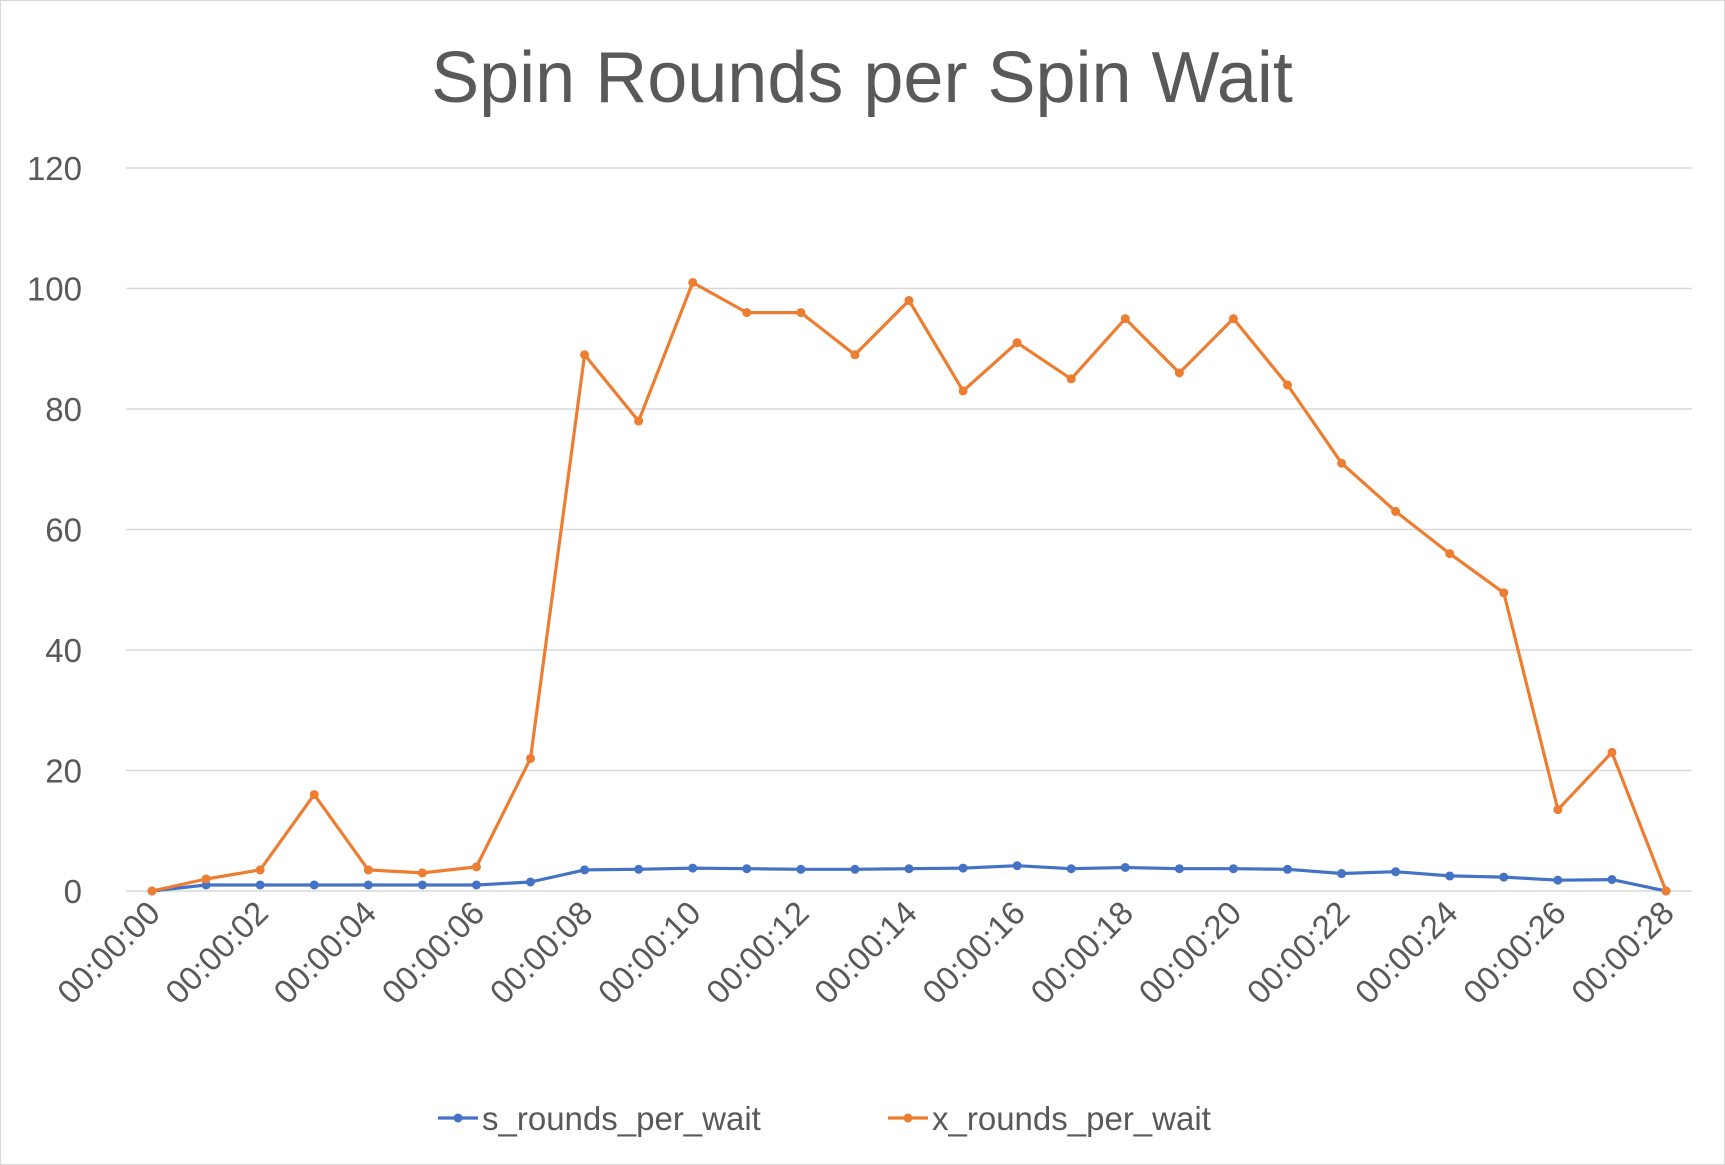 Image resolution: width=1725 pixels, height=1165 pixels. I want to click on x-tick-label: 00:00:06, so click(432, 952).